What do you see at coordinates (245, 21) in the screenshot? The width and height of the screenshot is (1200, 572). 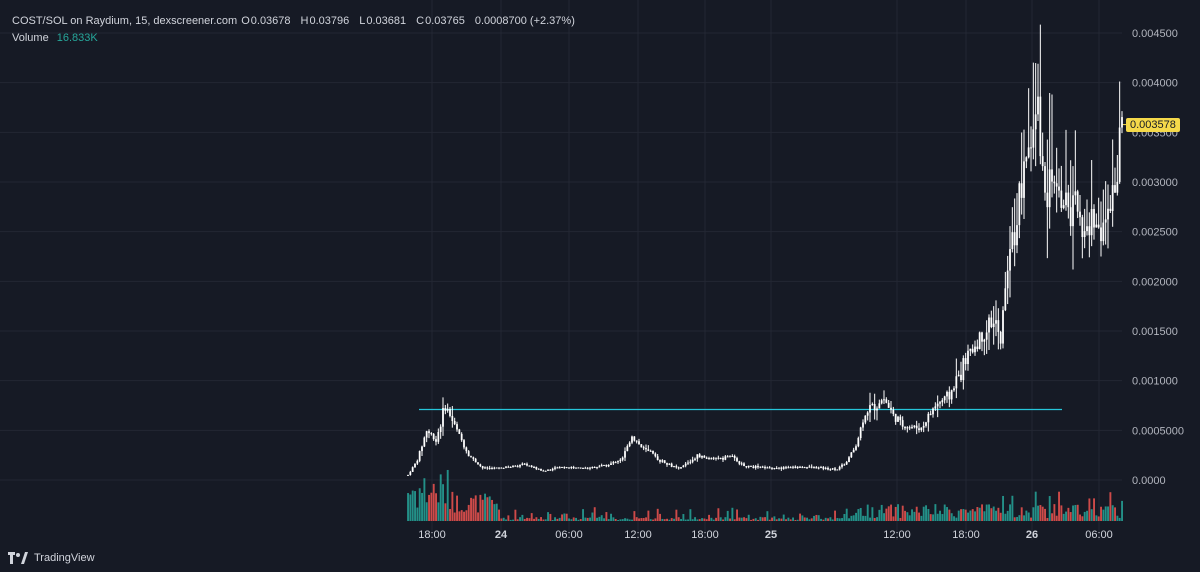 I see `open-label: O` at bounding box center [245, 21].